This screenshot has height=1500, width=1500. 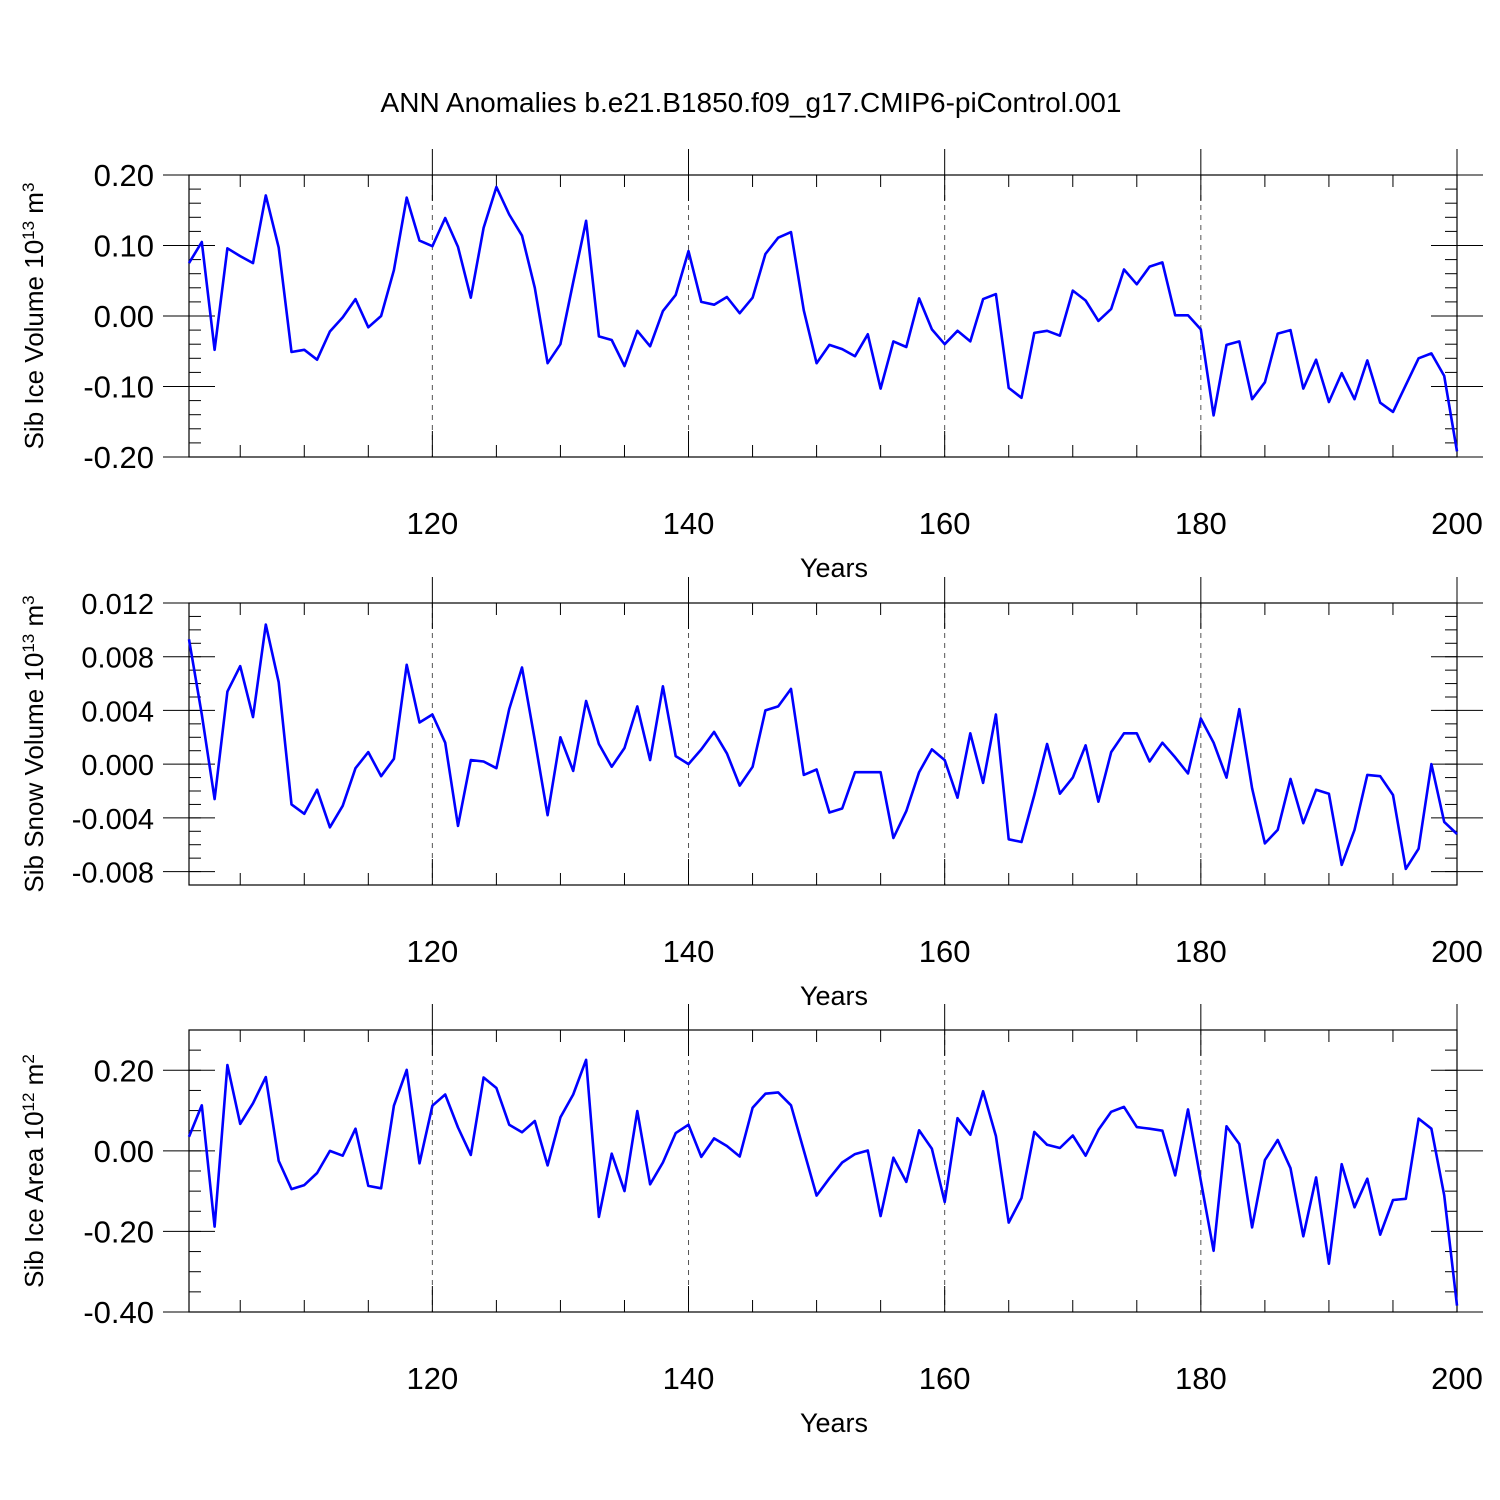 I want to click on y-tick-label: -0.40, so click(x=118, y=1312).